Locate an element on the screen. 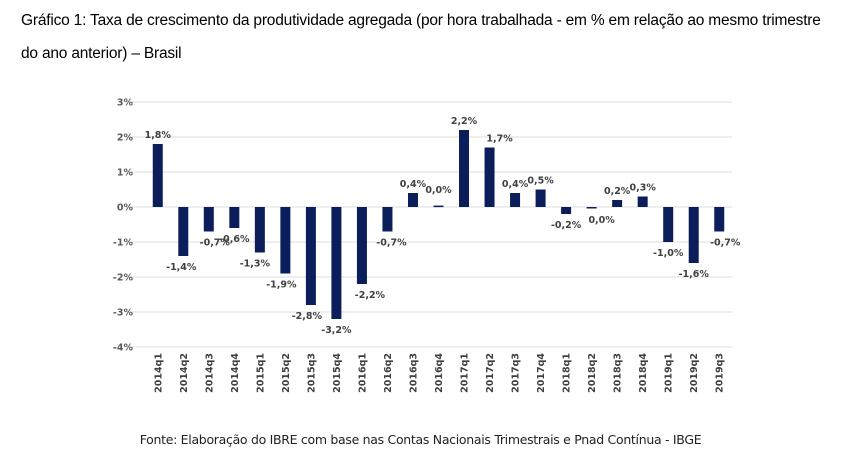 This screenshot has height=459, width=841. data-label: 1,7% is located at coordinates (499, 139).